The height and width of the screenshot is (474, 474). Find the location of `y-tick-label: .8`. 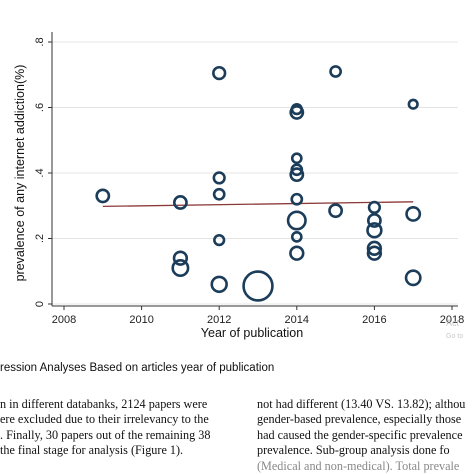

y-tick-label: .8 is located at coordinates (40, 41).